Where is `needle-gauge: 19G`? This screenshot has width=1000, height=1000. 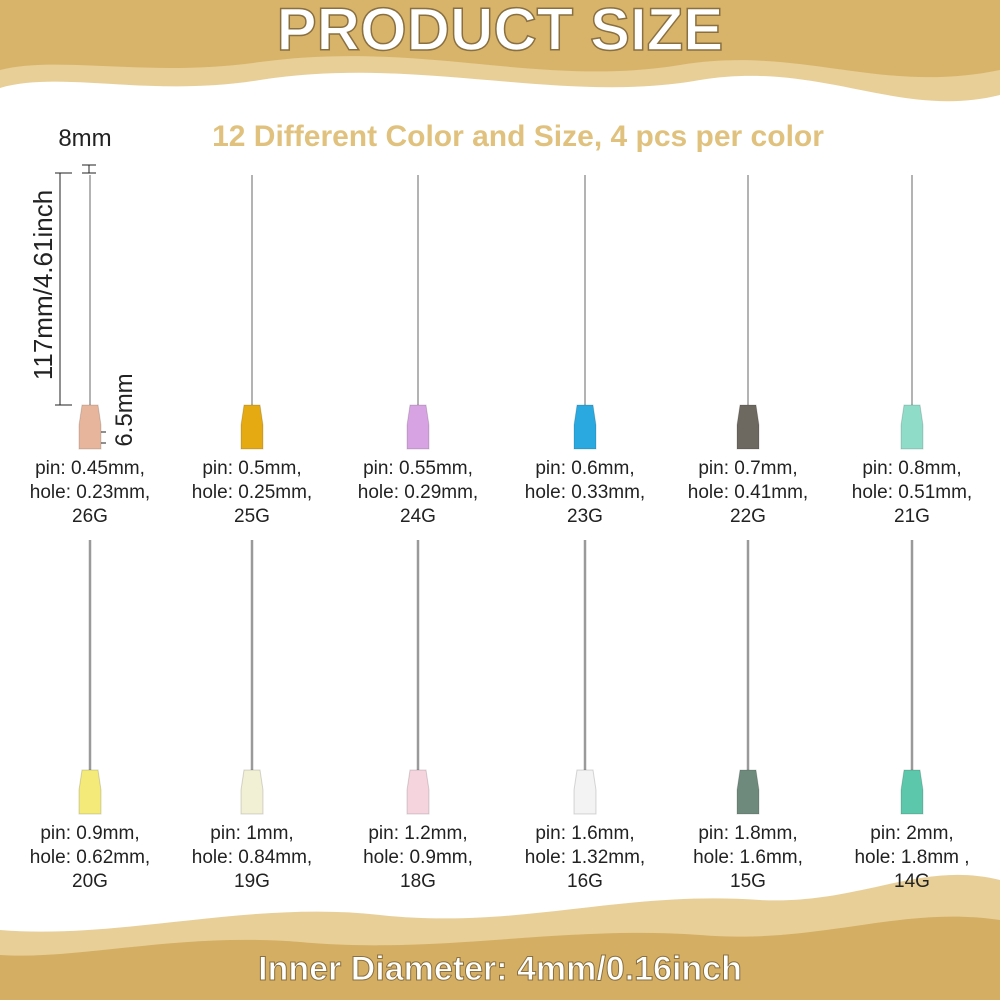
needle-gauge: 19G is located at coordinates (252, 881).